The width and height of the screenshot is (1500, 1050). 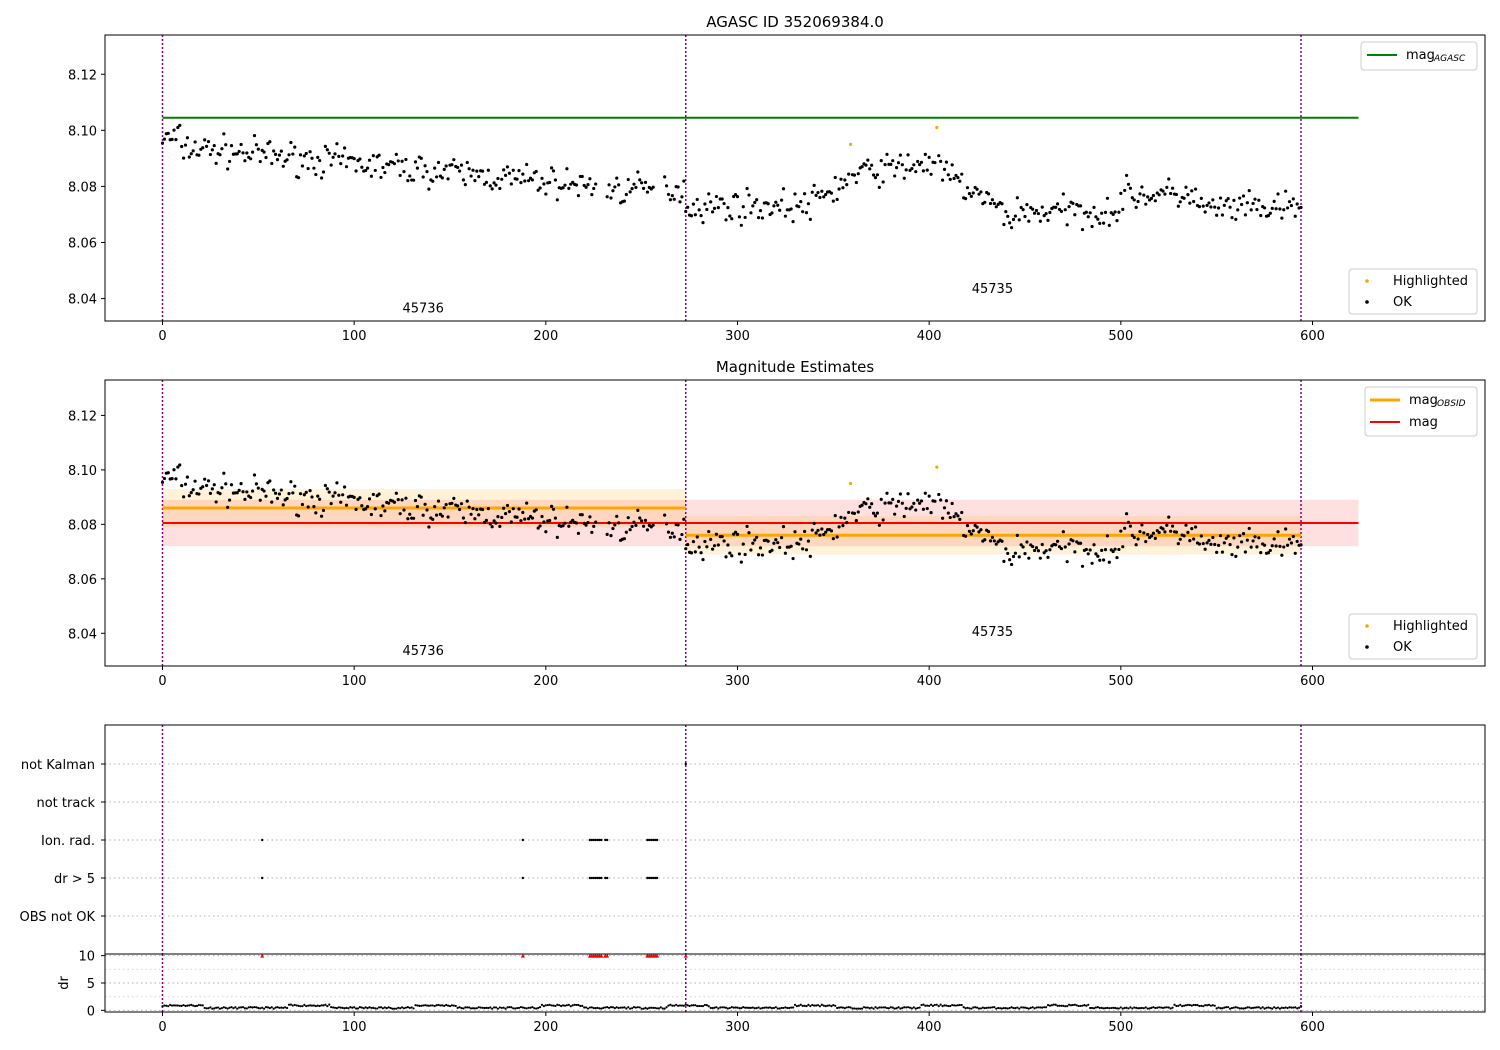 What do you see at coordinates (929, 1027) in the screenshot?
I see `x-tick-label: 400` at bounding box center [929, 1027].